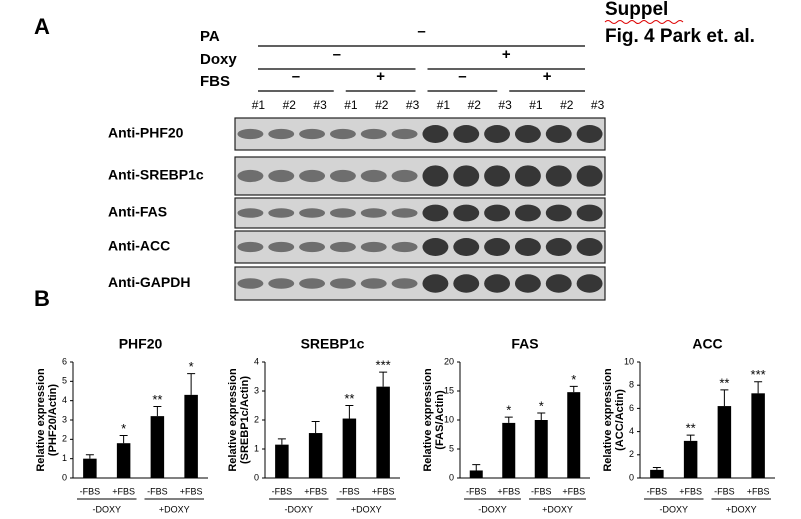 The image size is (801, 519). Describe the element at coordinates (137, 212) in the screenshot. I see `antibody-label: Anti-FAS` at that location.